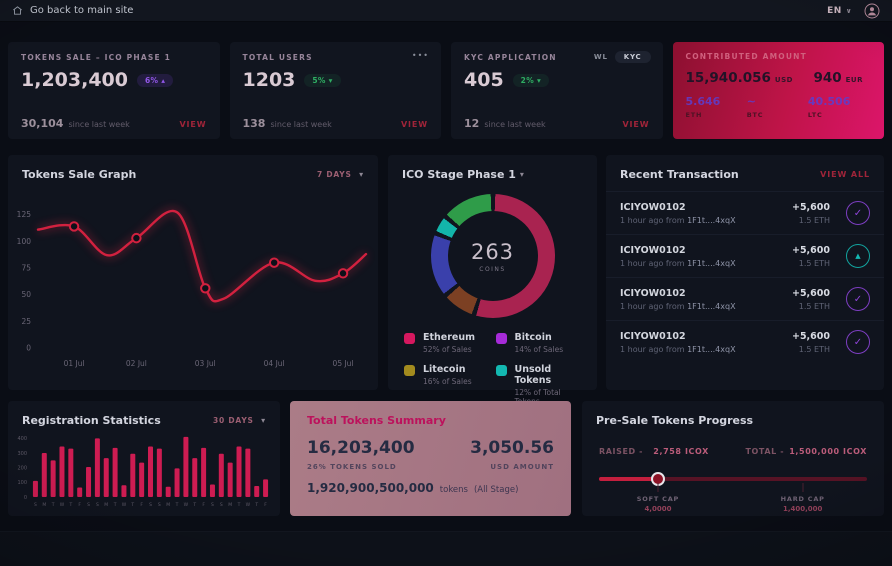 The width and height of the screenshot is (892, 566). What do you see at coordinates (733, 495) in the screenshot?
I see `presale-progress-slider: SOFT CAP 4,0000 HARD CAP 1,400,000` at bounding box center [733, 495].